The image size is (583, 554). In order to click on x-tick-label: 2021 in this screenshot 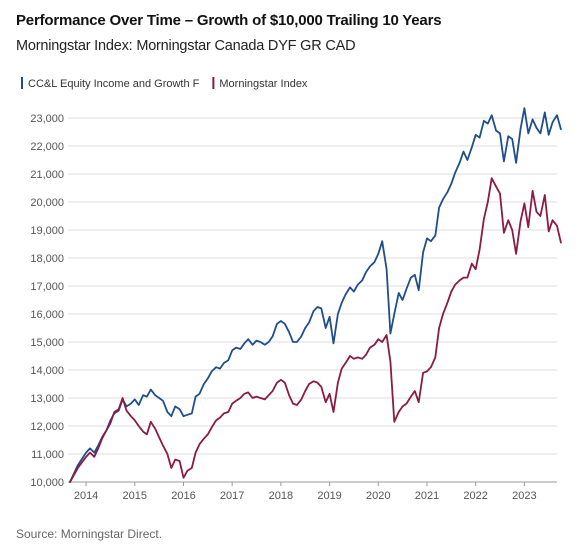, I will do `click(427, 496)`.